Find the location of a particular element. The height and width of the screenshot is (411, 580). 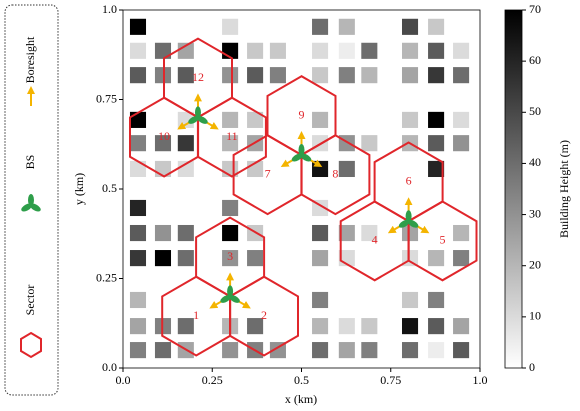

sector-label: 5 is located at coordinates (443, 240).